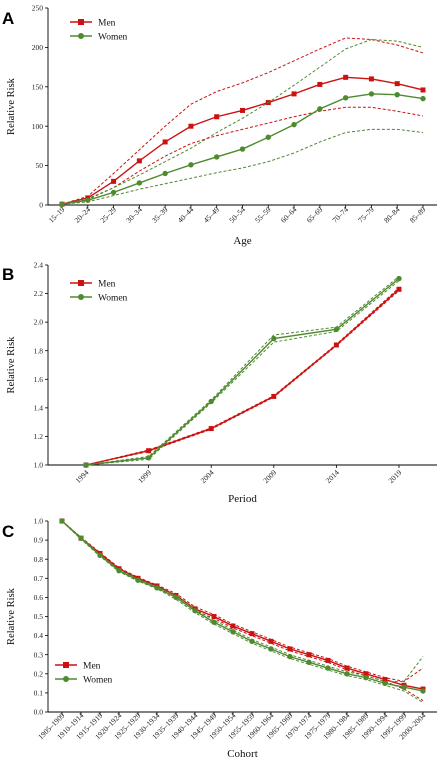 This screenshot has height=763, width=447. What do you see at coordinates (39, 597) in the screenshot?
I see `y-tick-label: 0.6` at bounding box center [39, 597].